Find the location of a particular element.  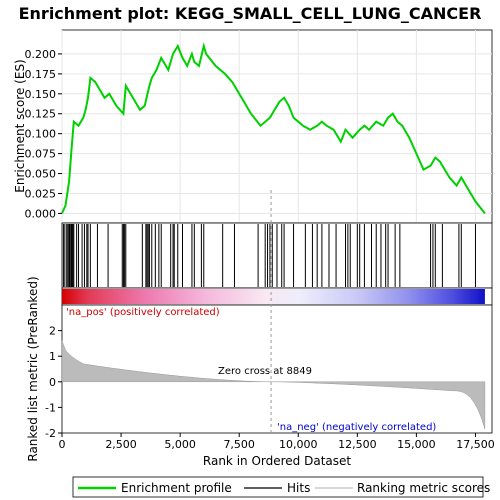

metric-y-tick-label: 2 is located at coordinates (52, 331).